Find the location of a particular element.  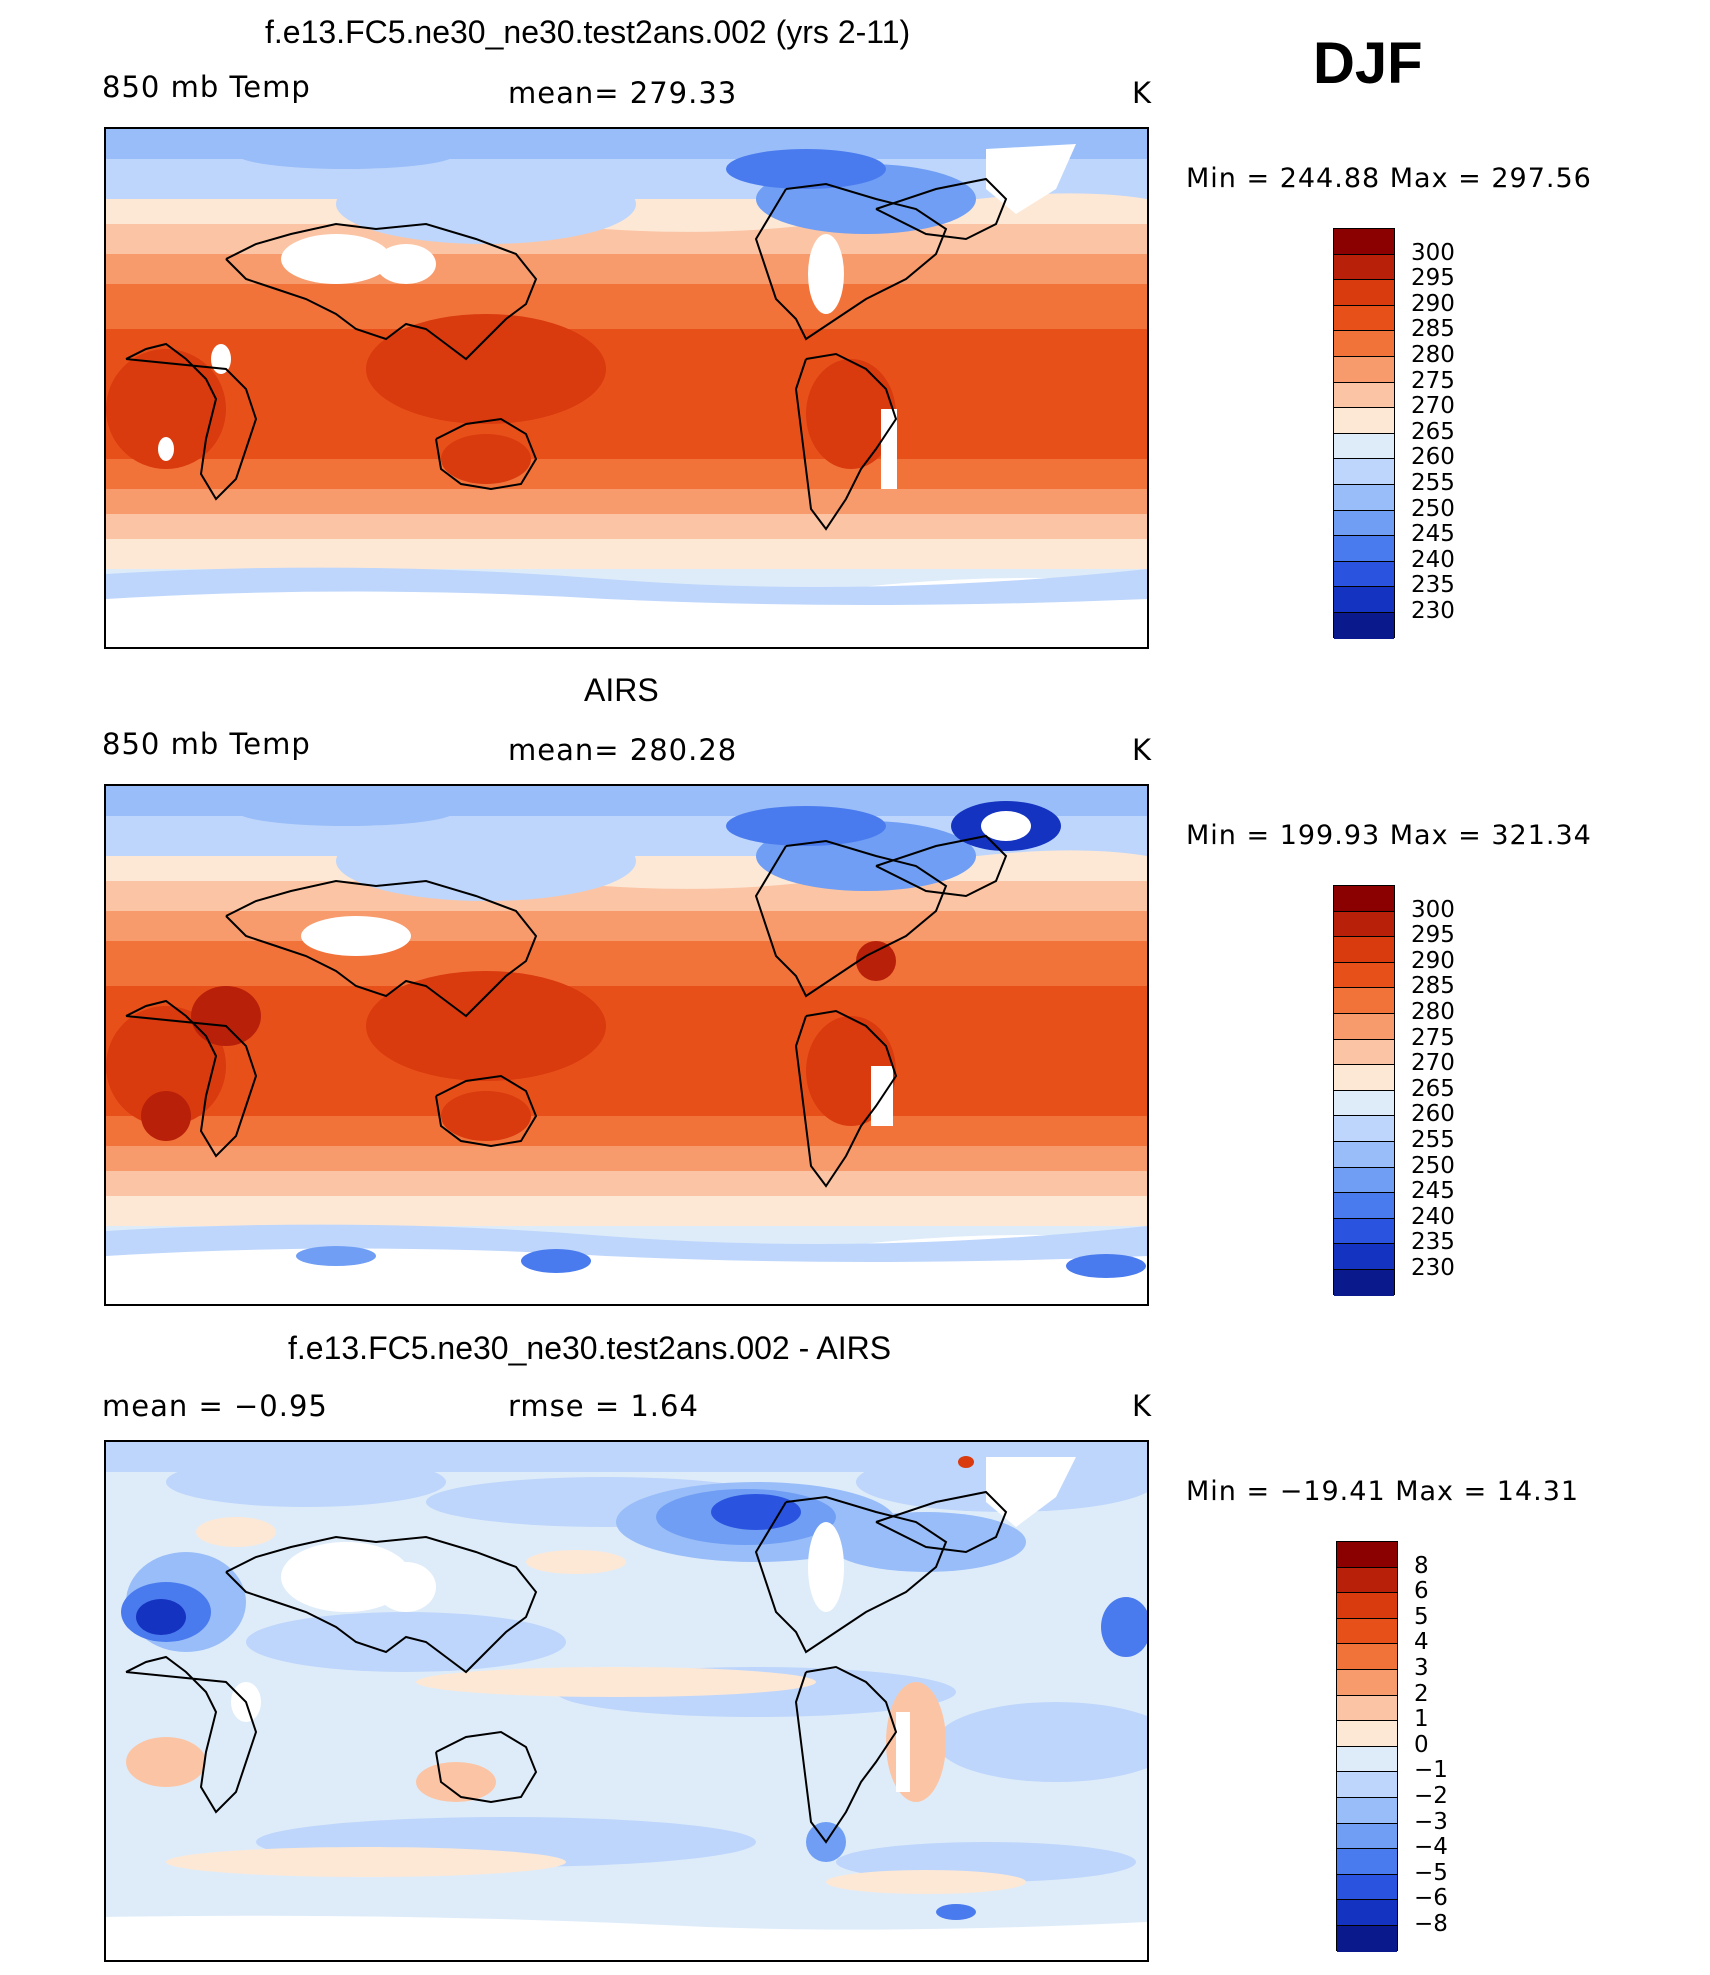

panel-1-units-label: K is located at coordinates (1142, 93).